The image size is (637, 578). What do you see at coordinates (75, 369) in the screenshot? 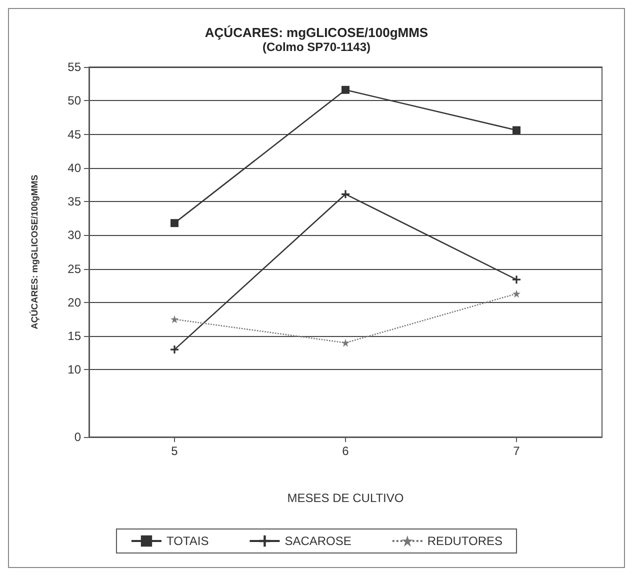
I see `y-tick-label: 10` at bounding box center [75, 369].